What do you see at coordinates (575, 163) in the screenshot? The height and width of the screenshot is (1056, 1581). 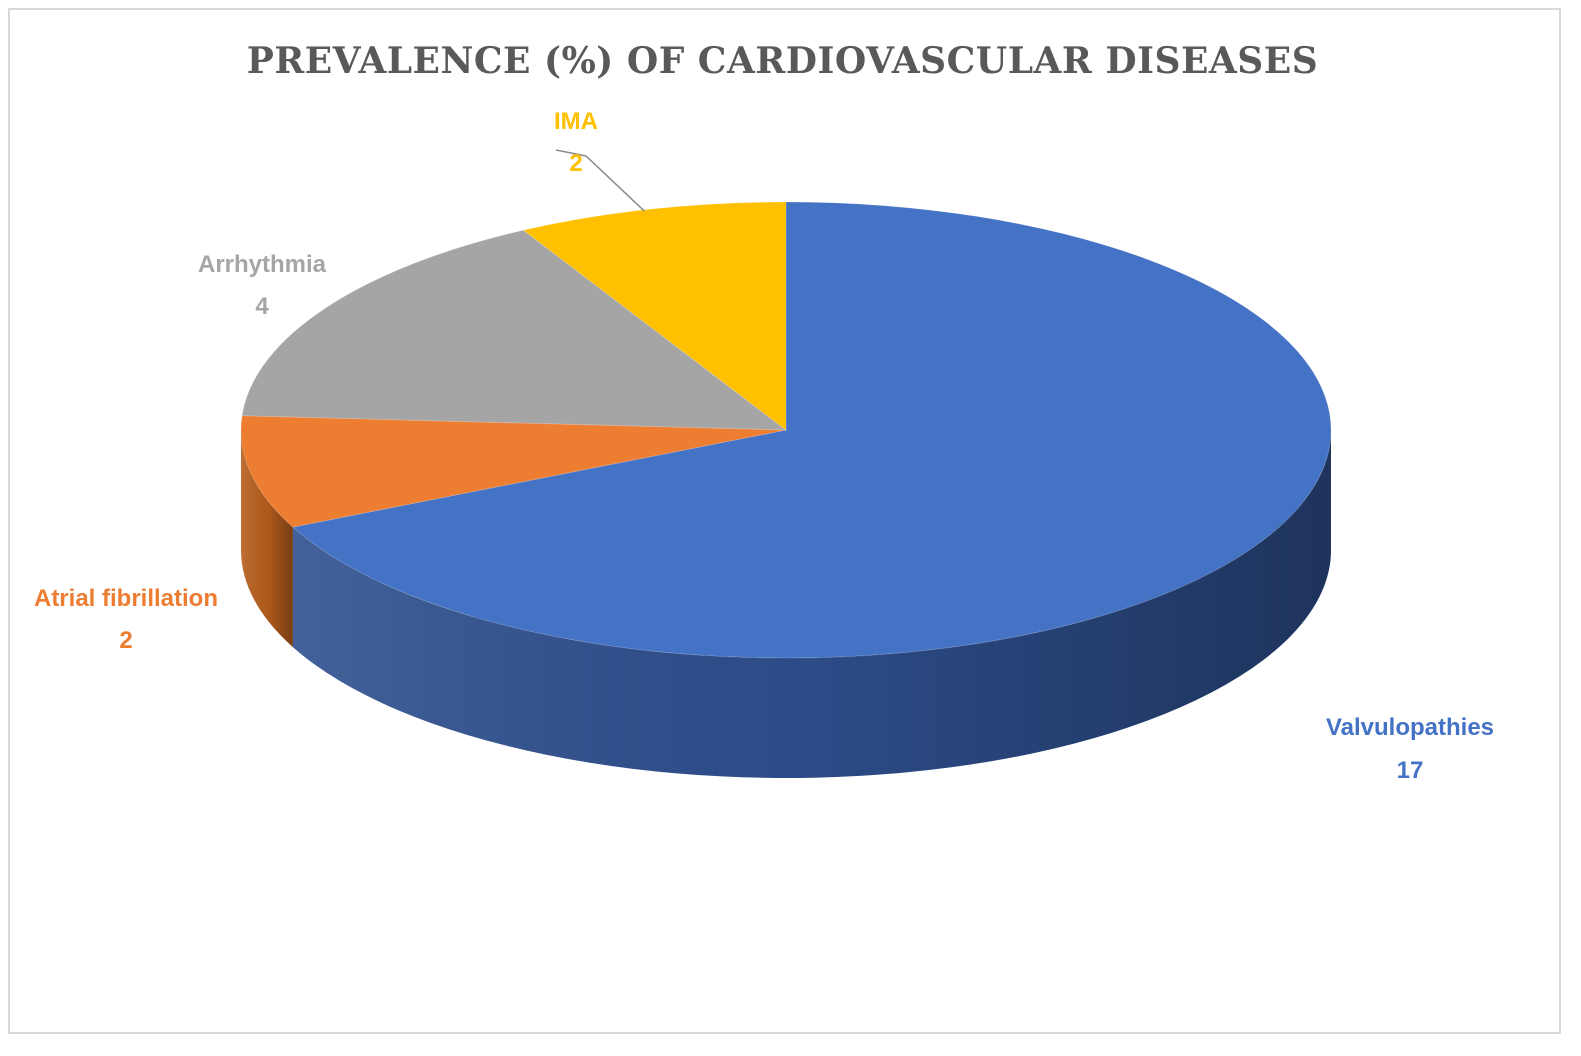 I see `label-value-ima: 2` at bounding box center [575, 163].